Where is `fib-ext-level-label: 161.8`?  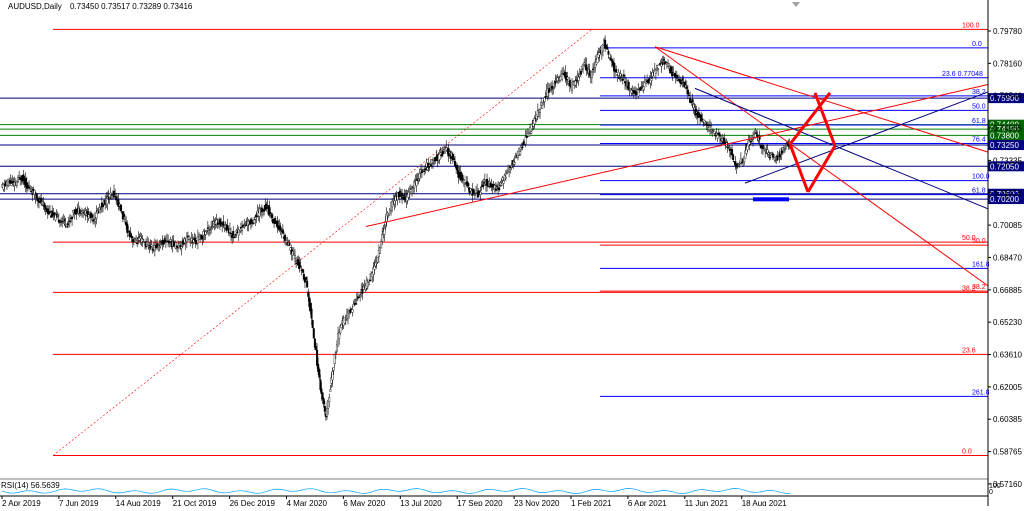 fib-ext-level-label: 161.8 is located at coordinates (981, 264).